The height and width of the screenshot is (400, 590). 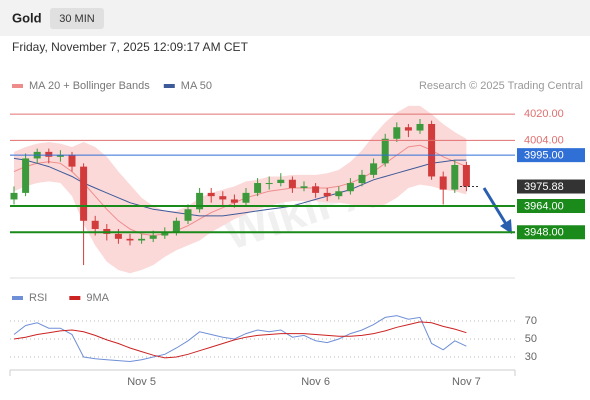 What do you see at coordinates (196, 86) in the screenshot?
I see `legend-label: MA 50` at bounding box center [196, 86].